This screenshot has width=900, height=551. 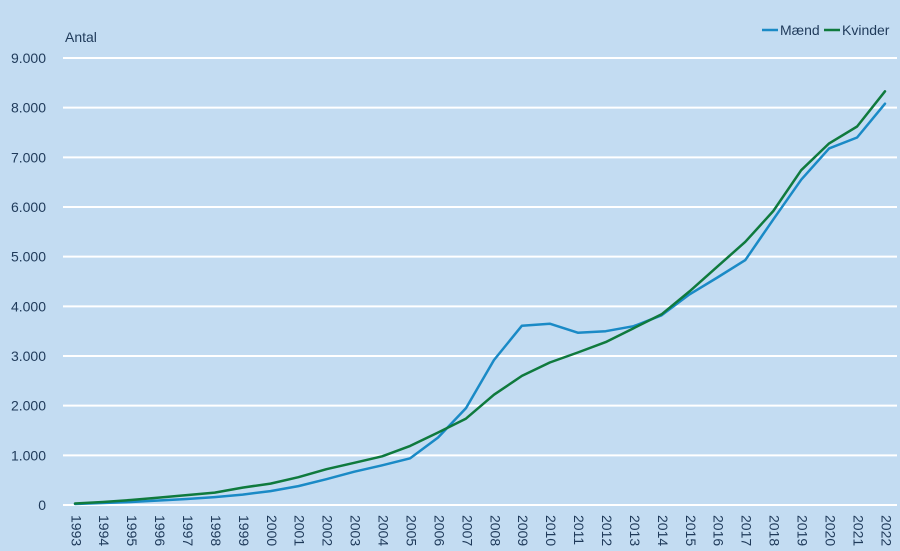 What do you see at coordinates (886, 530) in the screenshot?
I see `x-tick-label: 2022` at bounding box center [886, 530].